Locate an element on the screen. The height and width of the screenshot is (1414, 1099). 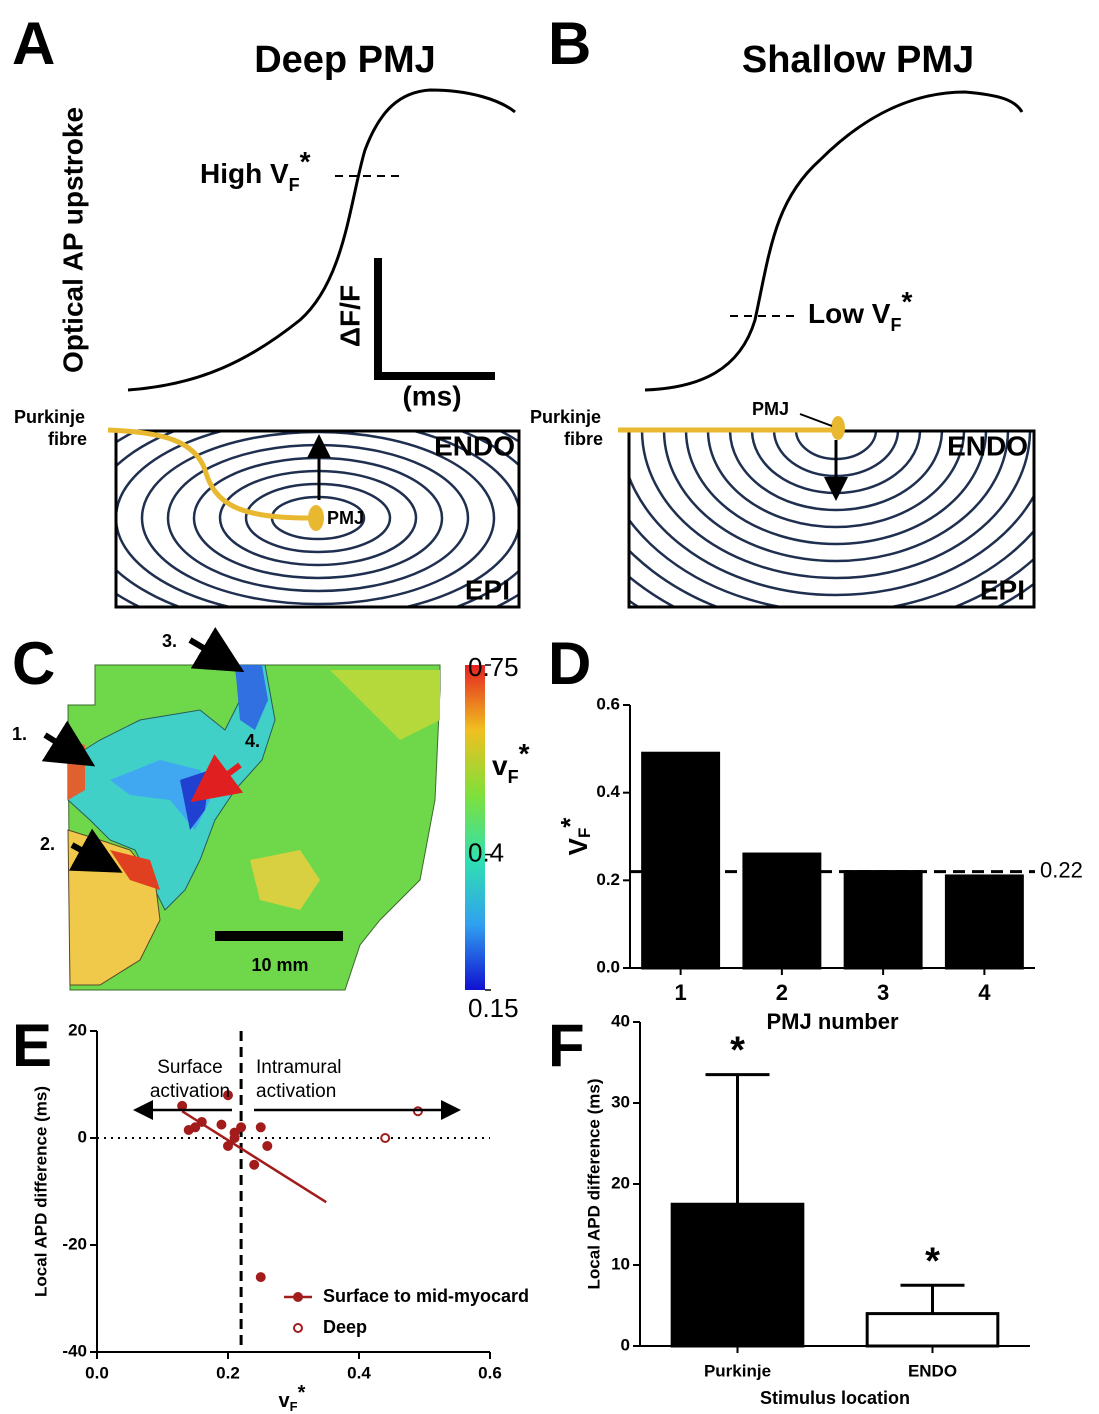
x-tick-label: ENDO is located at coordinates (932, 1370).